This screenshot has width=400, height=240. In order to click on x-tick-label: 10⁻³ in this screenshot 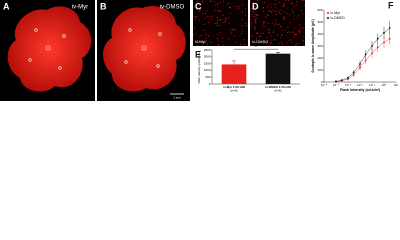, I will do `click(348, 85)`.